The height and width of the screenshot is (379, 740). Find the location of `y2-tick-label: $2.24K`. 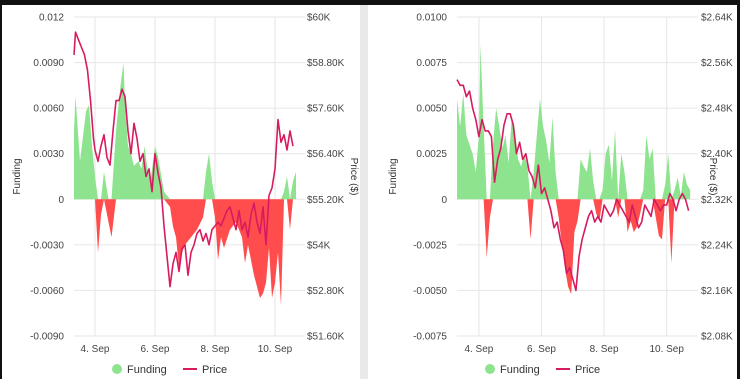

y2-tick-label: $2.24K is located at coordinates (717, 245).